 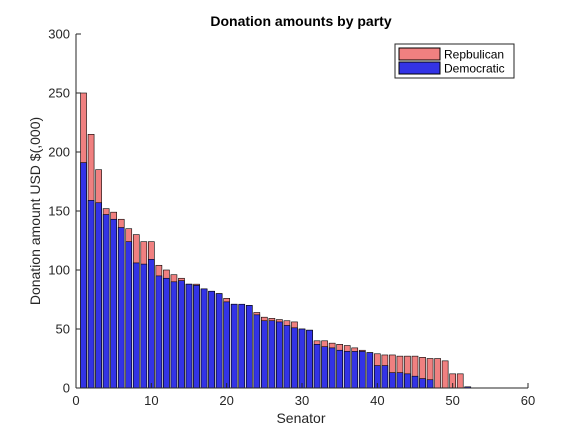 I want to click on chart-title: Donation amounts by party, so click(x=300, y=21).